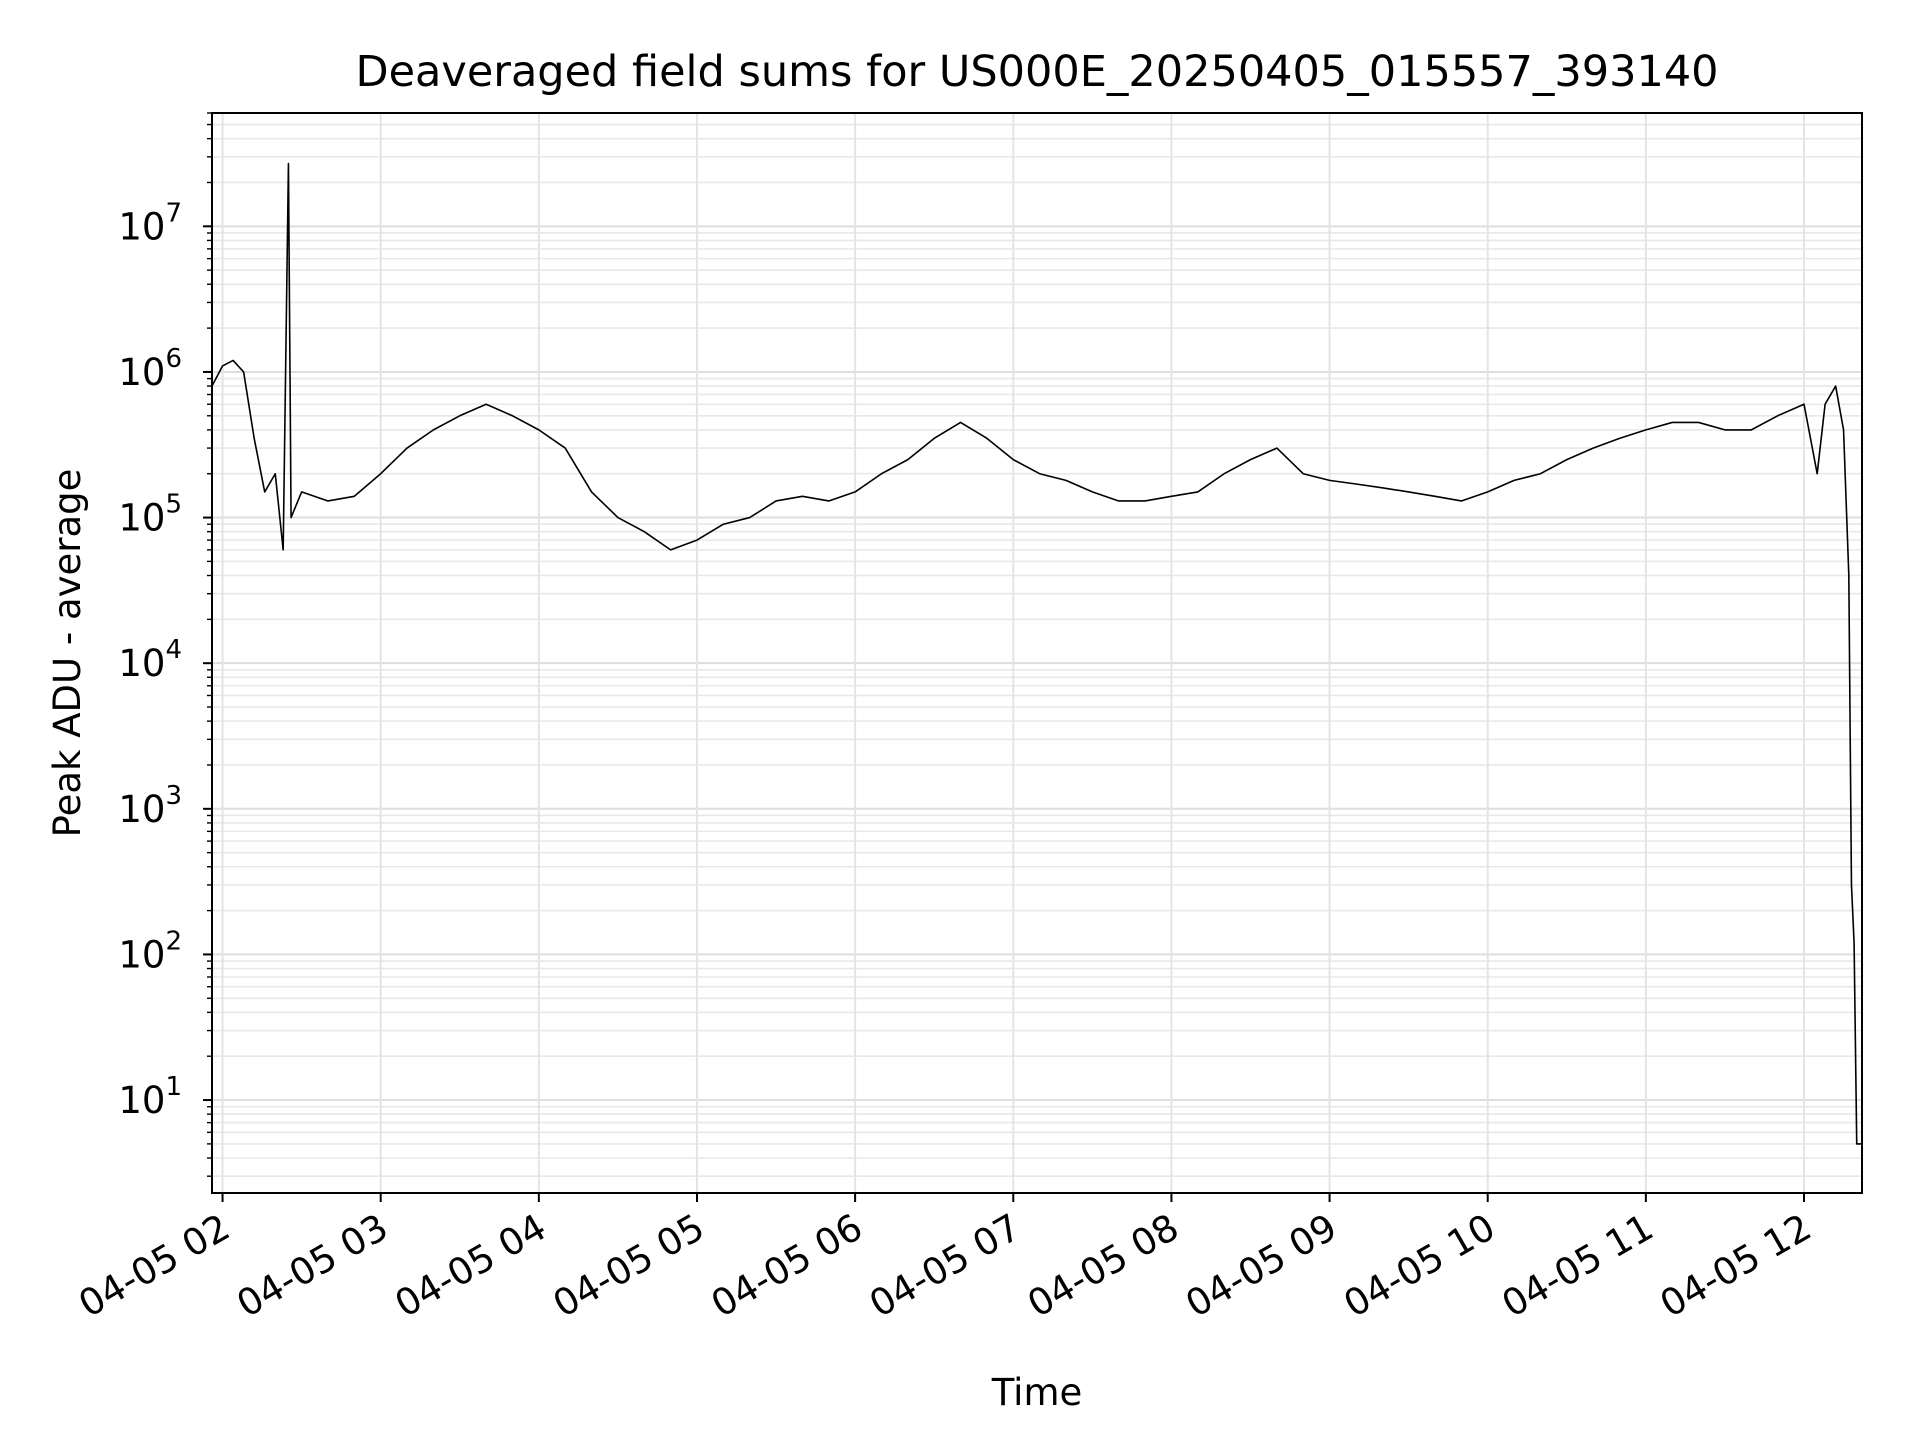  Describe the element at coordinates (150, 660) in the screenshot. I see `y-tick-label: 10⁴` at that location.